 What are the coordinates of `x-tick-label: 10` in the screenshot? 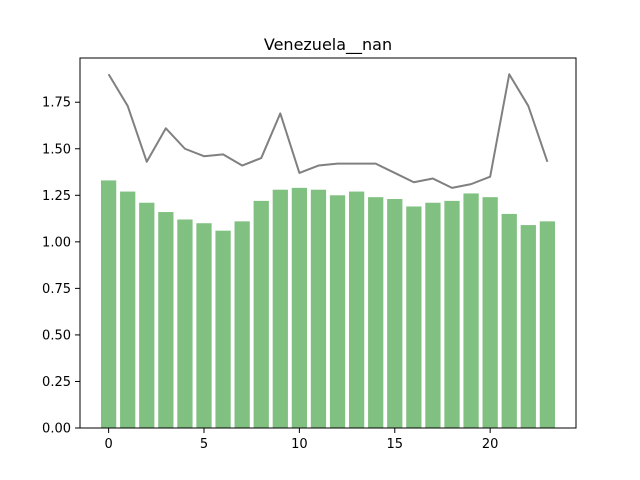 It's located at (299, 444).